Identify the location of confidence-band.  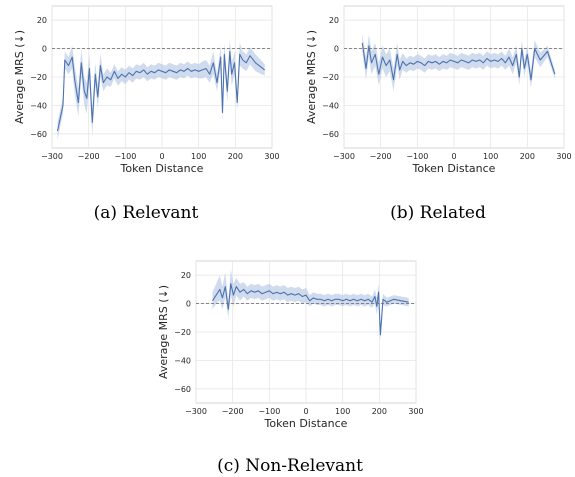
(310, 305).